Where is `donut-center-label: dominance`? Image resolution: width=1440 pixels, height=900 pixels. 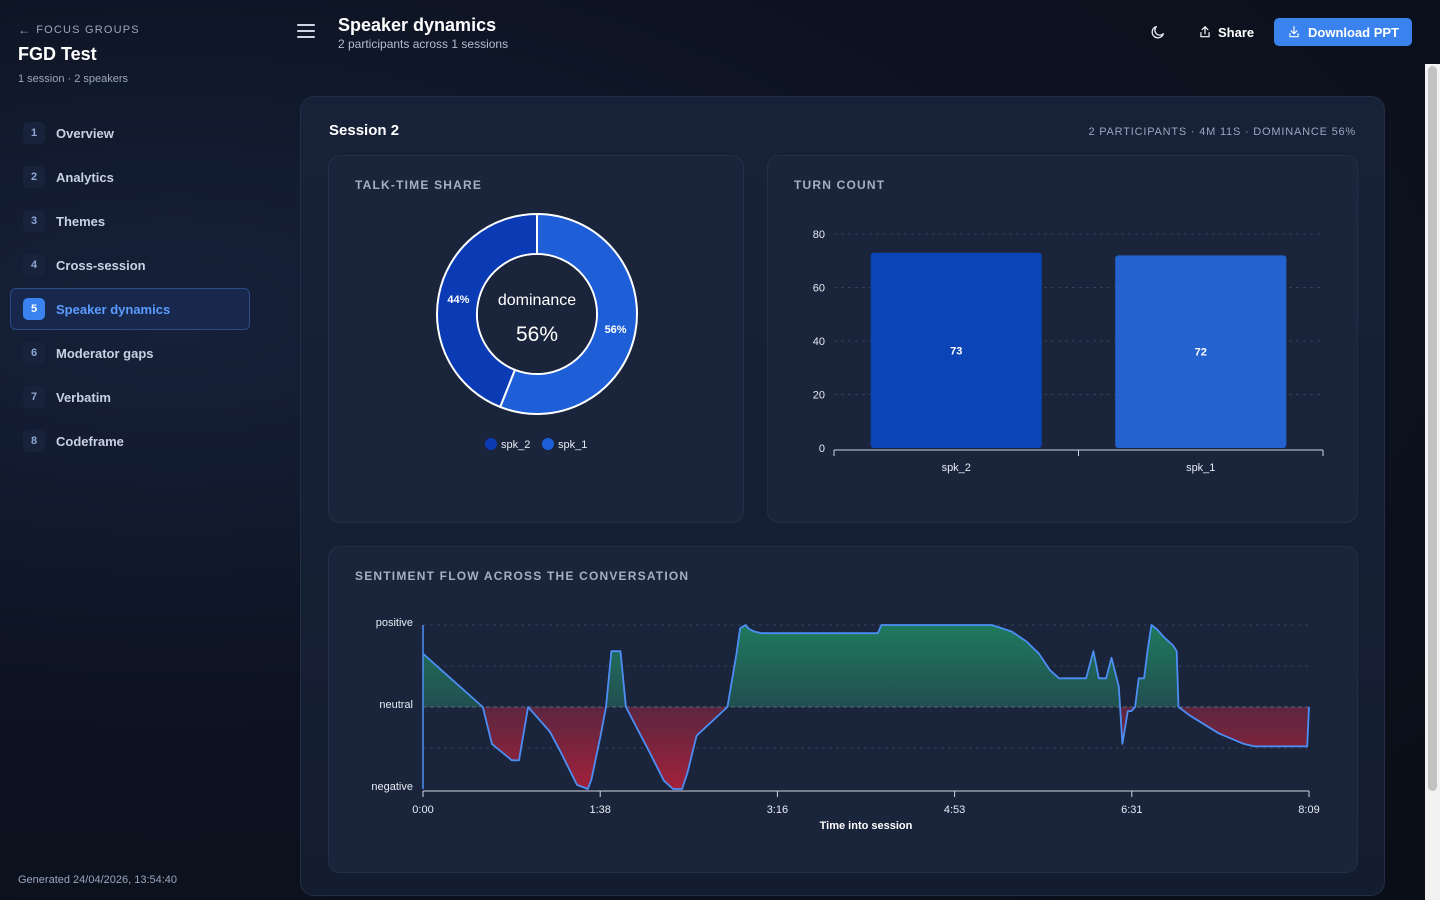
donut-center-label: dominance is located at coordinates (537, 300).